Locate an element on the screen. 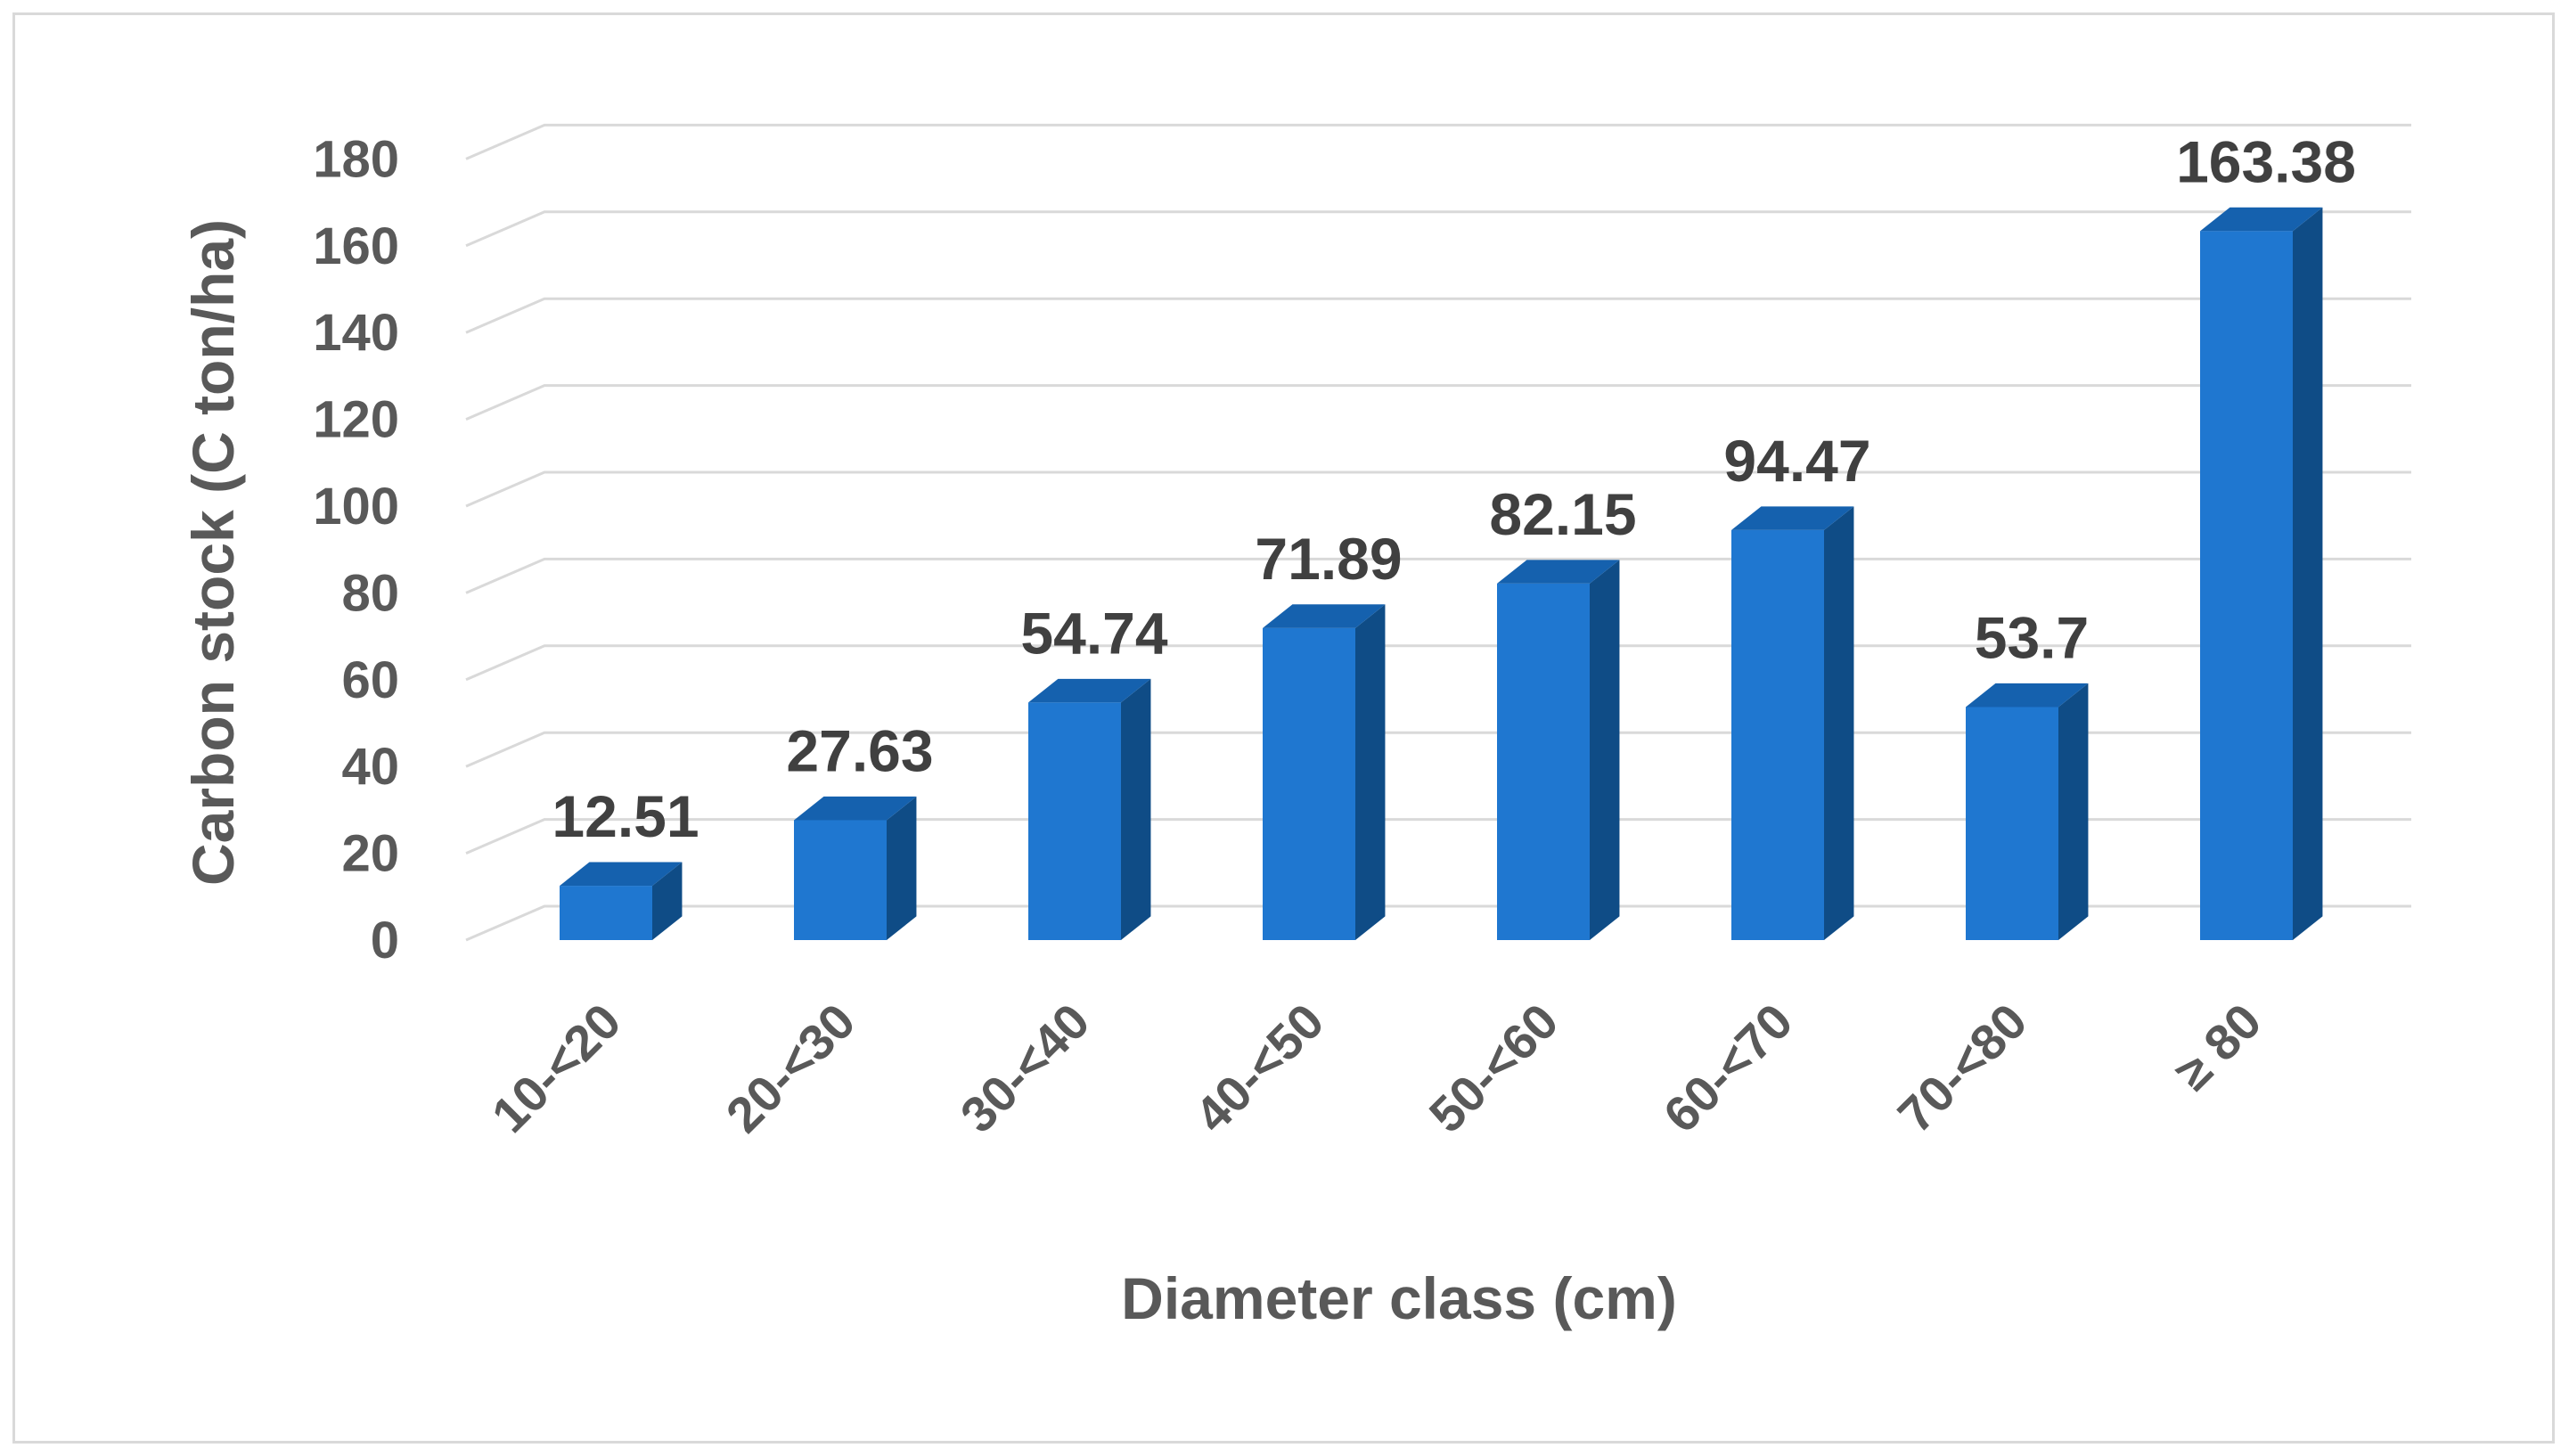 The image size is (2569, 1456). x-tick-label: 40-<50 is located at coordinates (1259, 1068).